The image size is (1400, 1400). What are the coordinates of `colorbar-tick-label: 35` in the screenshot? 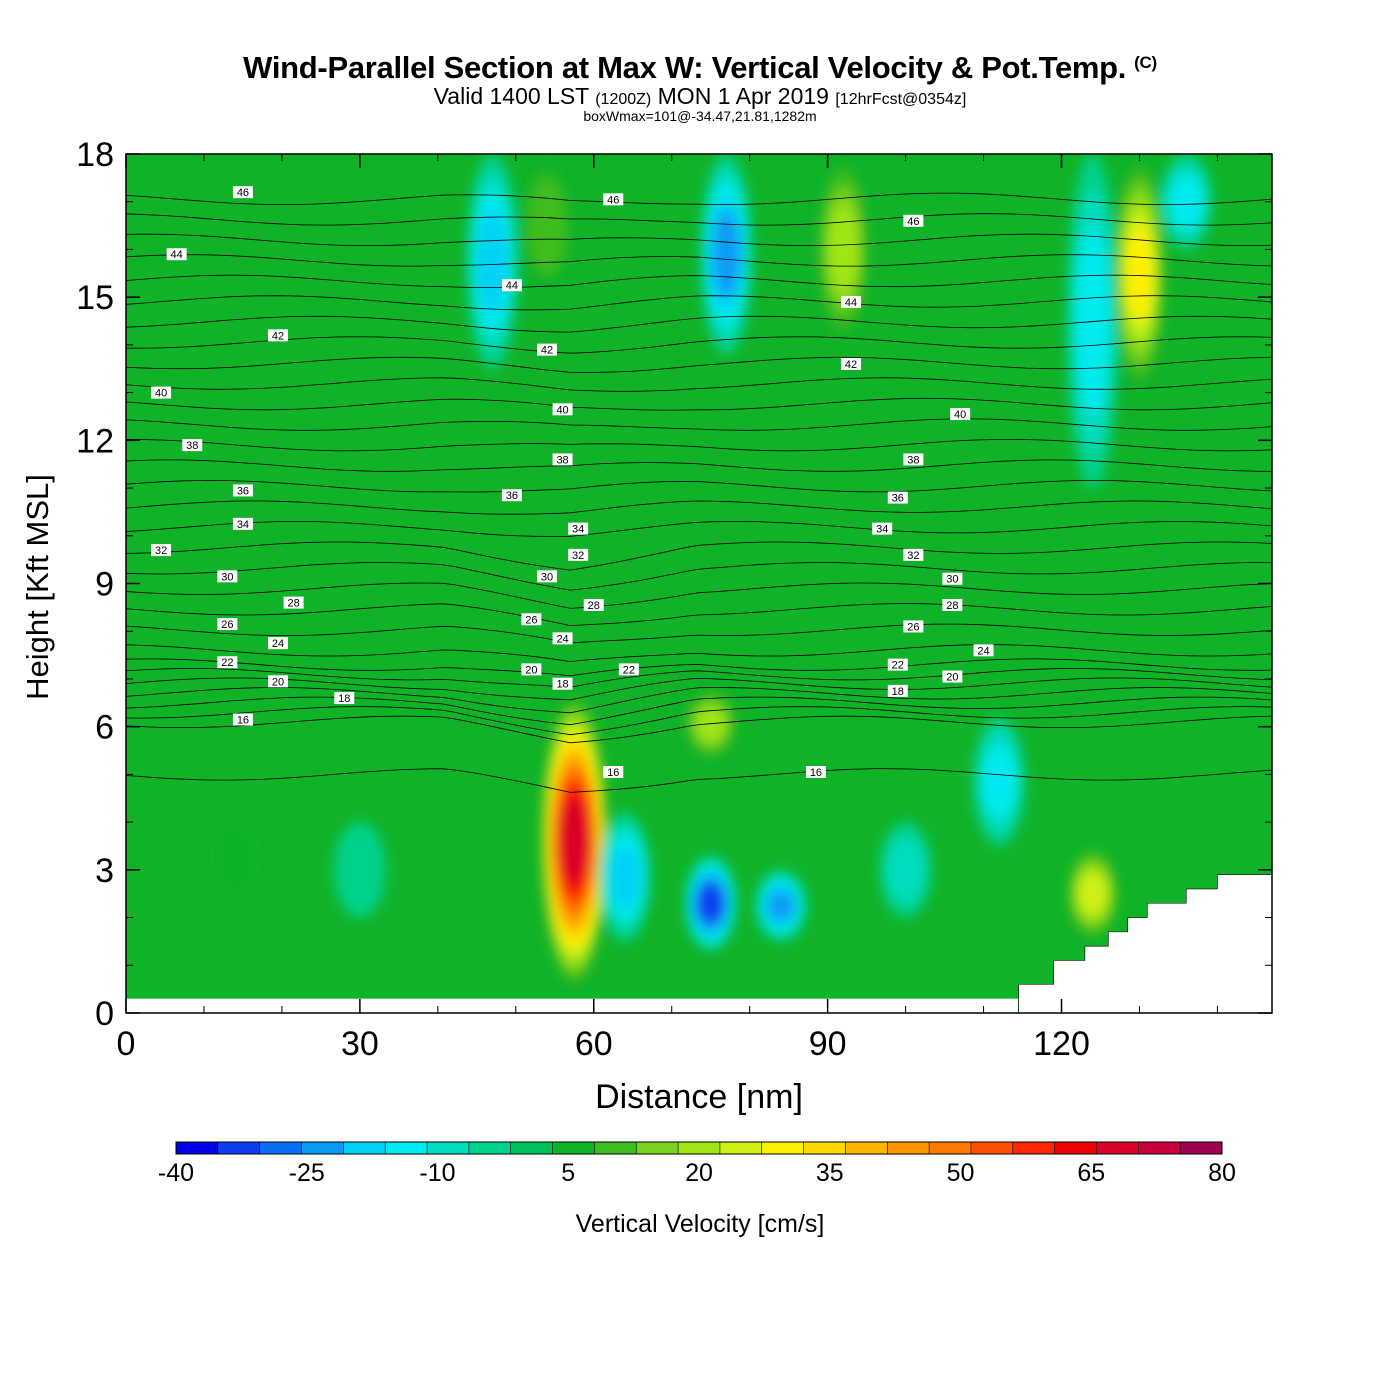 It's located at (830, 1173).